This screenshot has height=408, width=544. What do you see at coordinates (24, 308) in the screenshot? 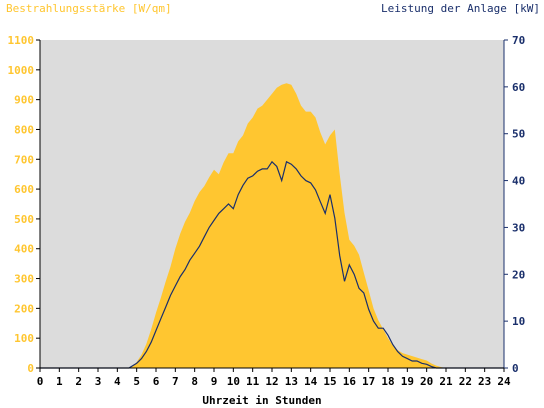
I see `left-tick-label: 200` at bounding box center [24, 308].